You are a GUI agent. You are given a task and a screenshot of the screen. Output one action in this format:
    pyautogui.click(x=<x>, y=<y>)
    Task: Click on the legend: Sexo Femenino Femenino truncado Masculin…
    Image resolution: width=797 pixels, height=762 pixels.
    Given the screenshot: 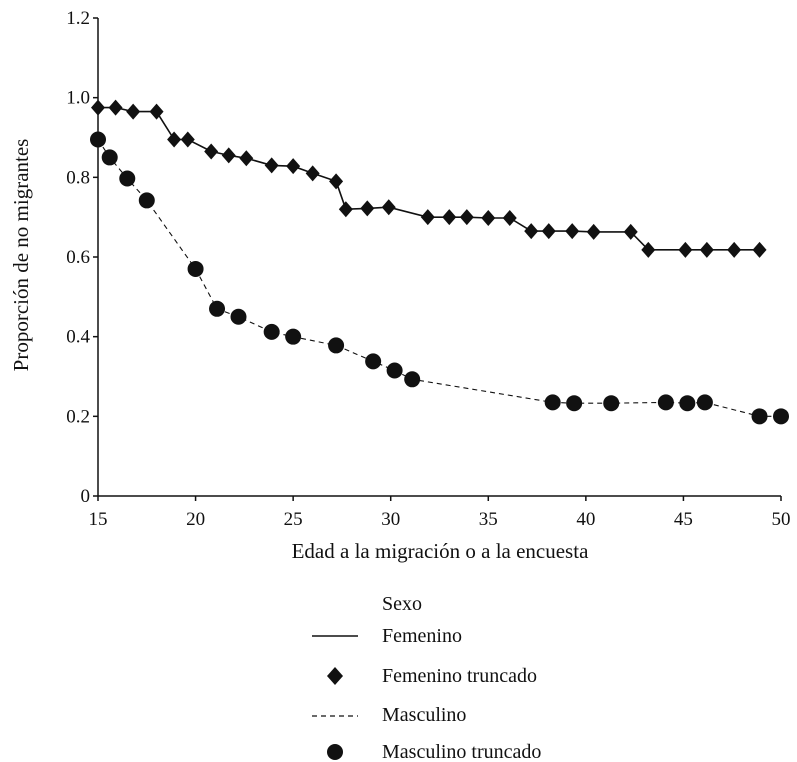 What is the action you would take?
    pyautogui.click(x=426, y=677)
    